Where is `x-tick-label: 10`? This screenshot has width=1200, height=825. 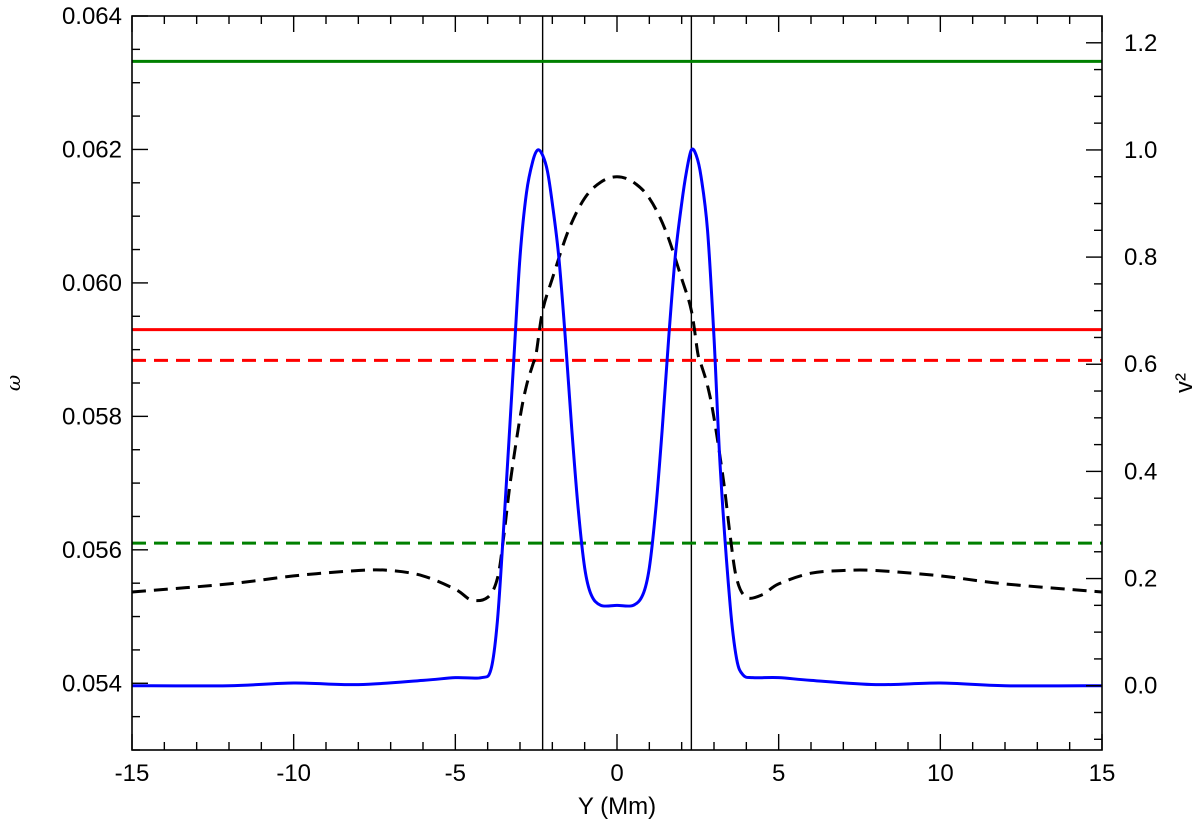
x-tick-label: 10 is located at coordinates (940, 773).